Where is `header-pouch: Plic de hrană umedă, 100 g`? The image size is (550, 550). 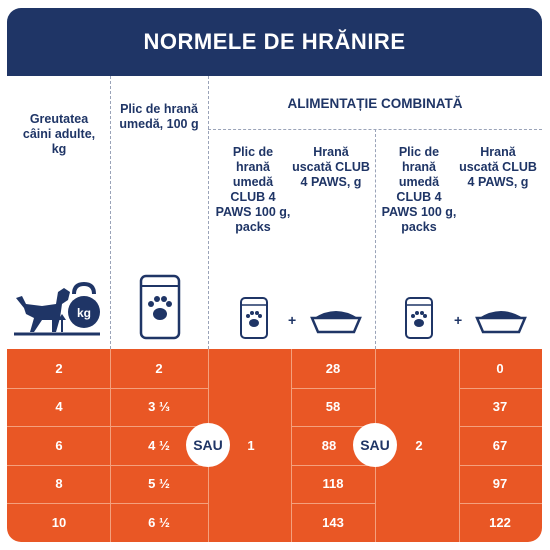 header-pouch: Plic de hrană umedă, 100 g is located at coordinates (159, 116).